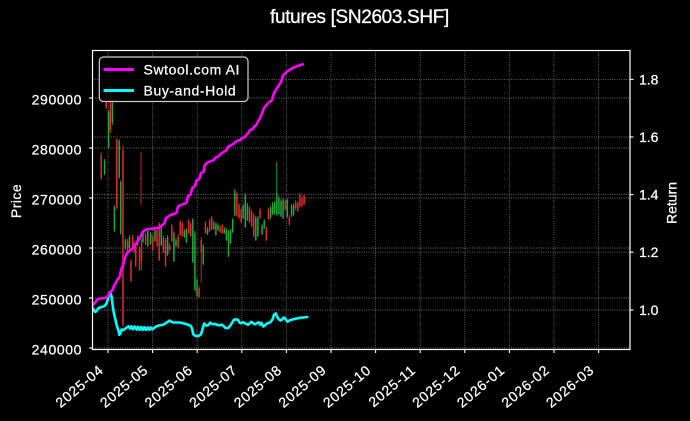 The image size is (690, 421). Describe the element at coordinates (16, 201) in the screenshot. I see `svg-text: Price` at that location.